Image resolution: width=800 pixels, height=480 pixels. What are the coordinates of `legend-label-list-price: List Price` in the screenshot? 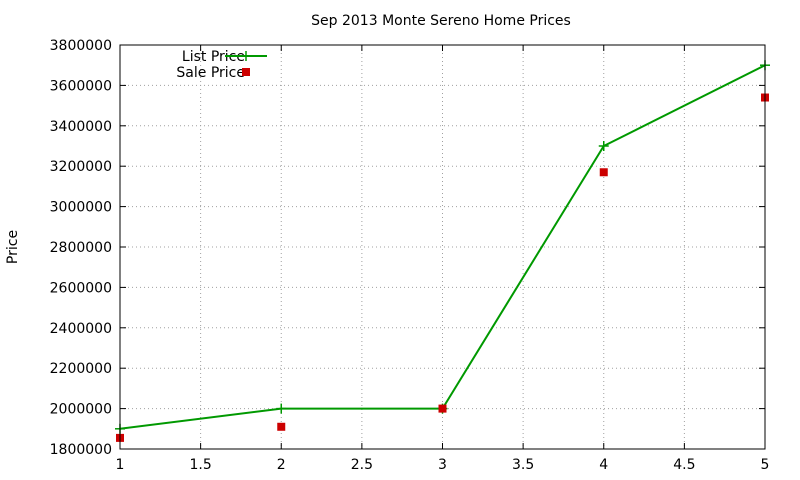 It's located at (213, 57).